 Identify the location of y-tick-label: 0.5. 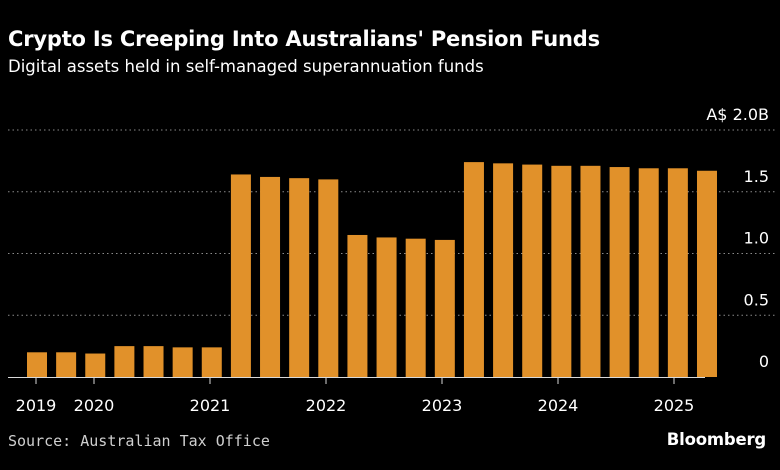
(756, 299).